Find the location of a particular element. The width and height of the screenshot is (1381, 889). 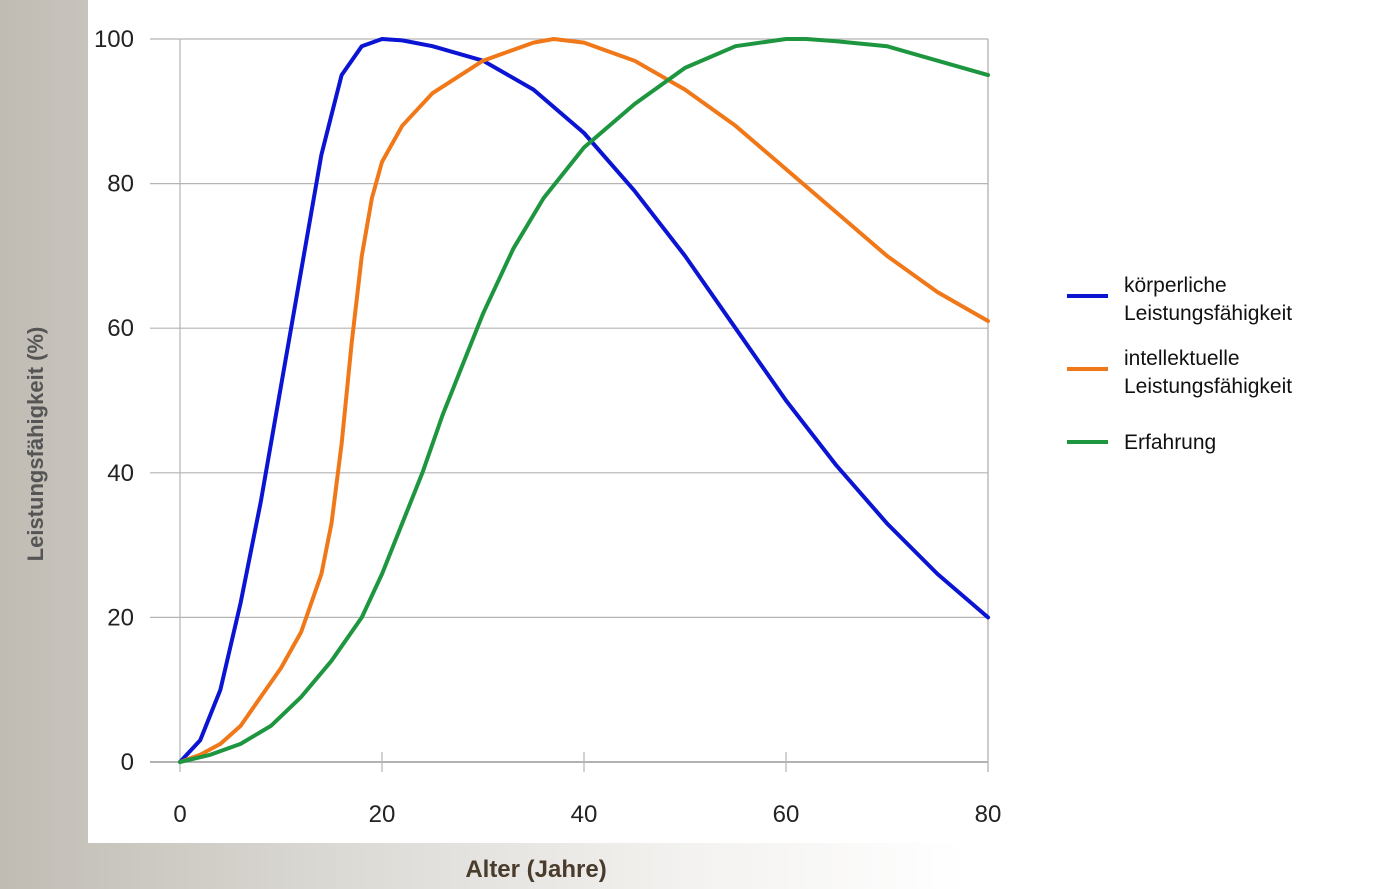

legend-label-0: Leistungsfähigkeit is located at coordinates (1208, 313).